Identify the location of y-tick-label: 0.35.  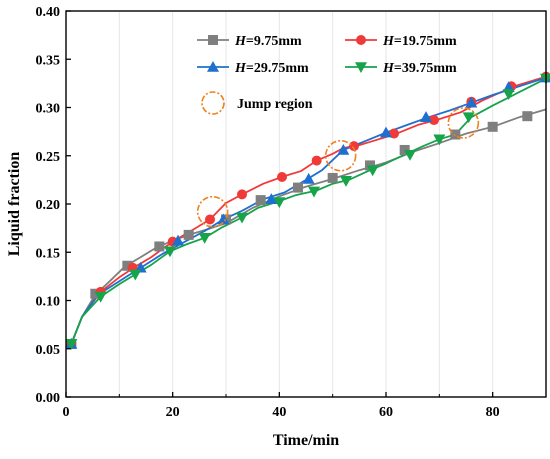
(48, 60).